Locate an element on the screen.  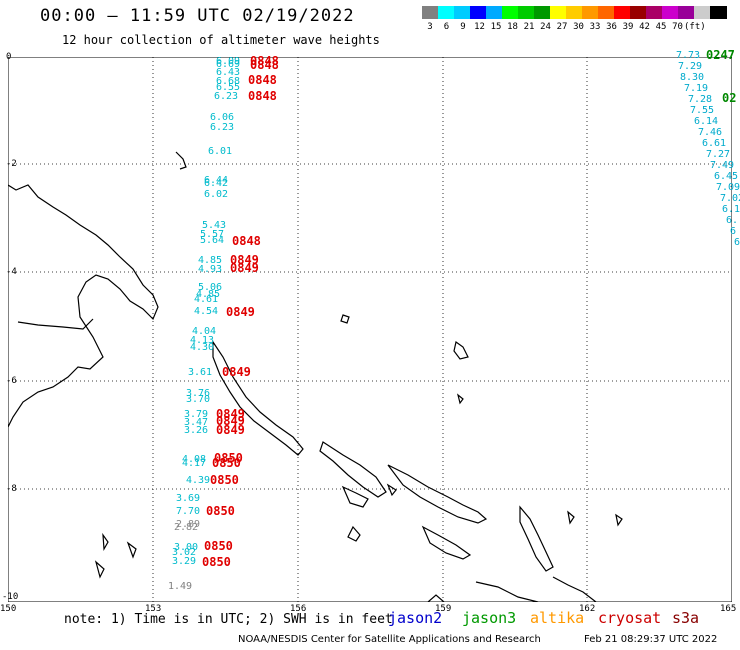
wave-height-value: 4.13 is located at coordinates (202, 340).